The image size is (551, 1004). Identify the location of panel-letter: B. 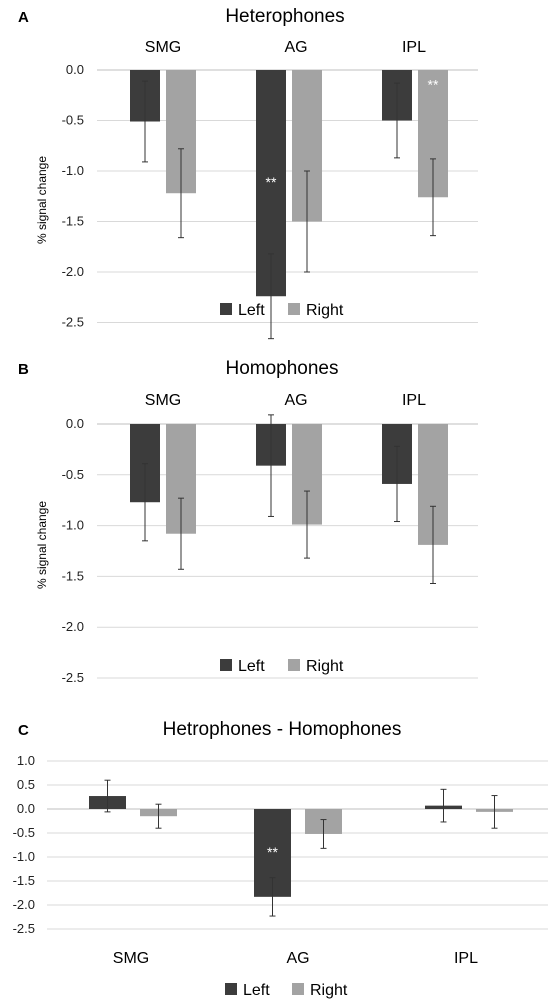
(23, 369).